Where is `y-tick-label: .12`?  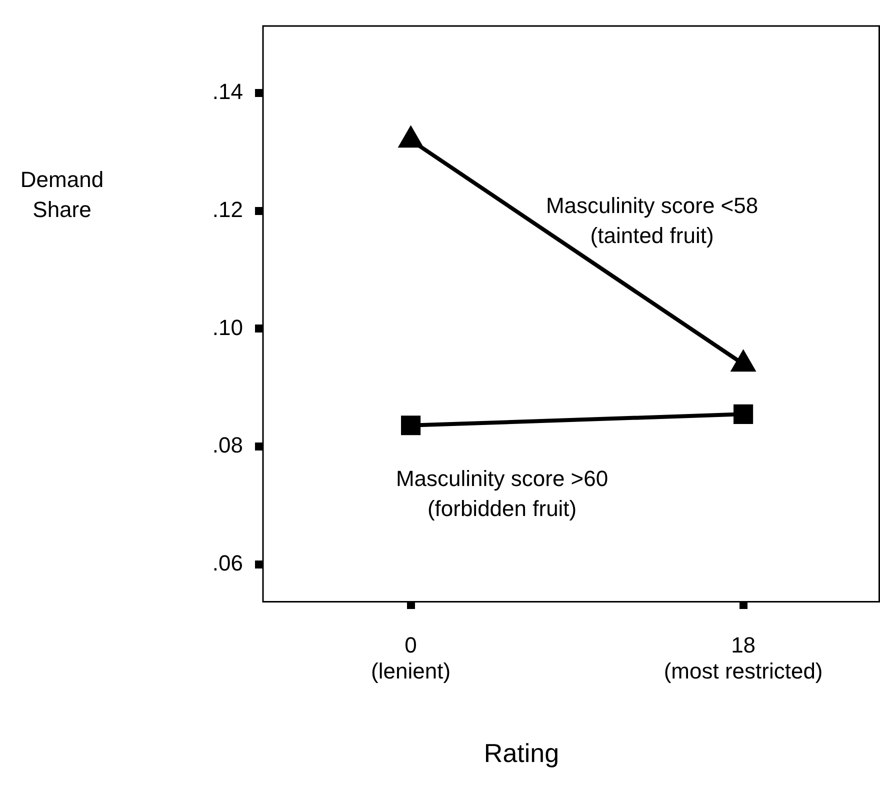
y-tick-label: .12 is located at coordinates (227, 209).